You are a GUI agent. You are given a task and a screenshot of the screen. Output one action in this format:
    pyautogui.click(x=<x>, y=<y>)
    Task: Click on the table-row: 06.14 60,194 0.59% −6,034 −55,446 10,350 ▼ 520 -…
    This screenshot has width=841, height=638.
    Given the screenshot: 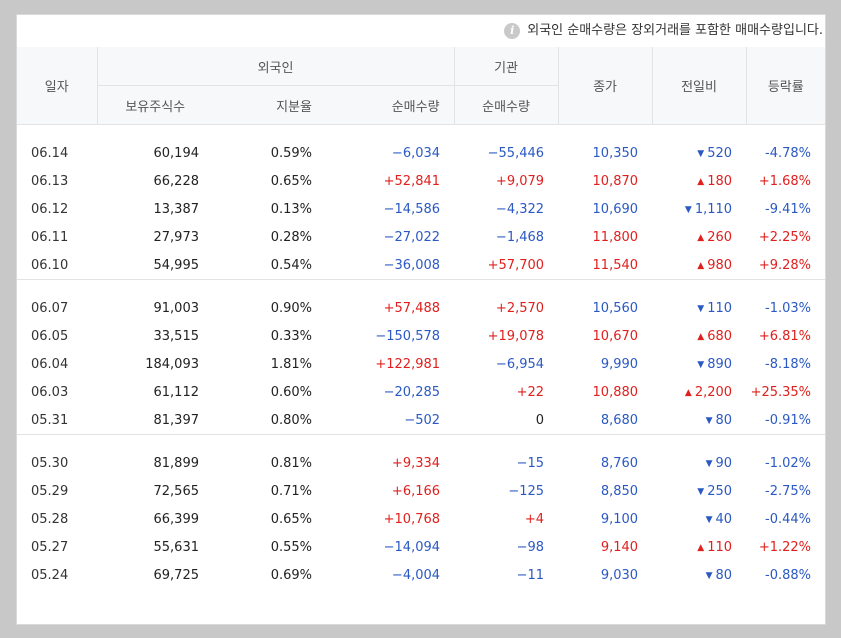 What is the action you would take?
    pyautogui.click(x=421, y=153)
    